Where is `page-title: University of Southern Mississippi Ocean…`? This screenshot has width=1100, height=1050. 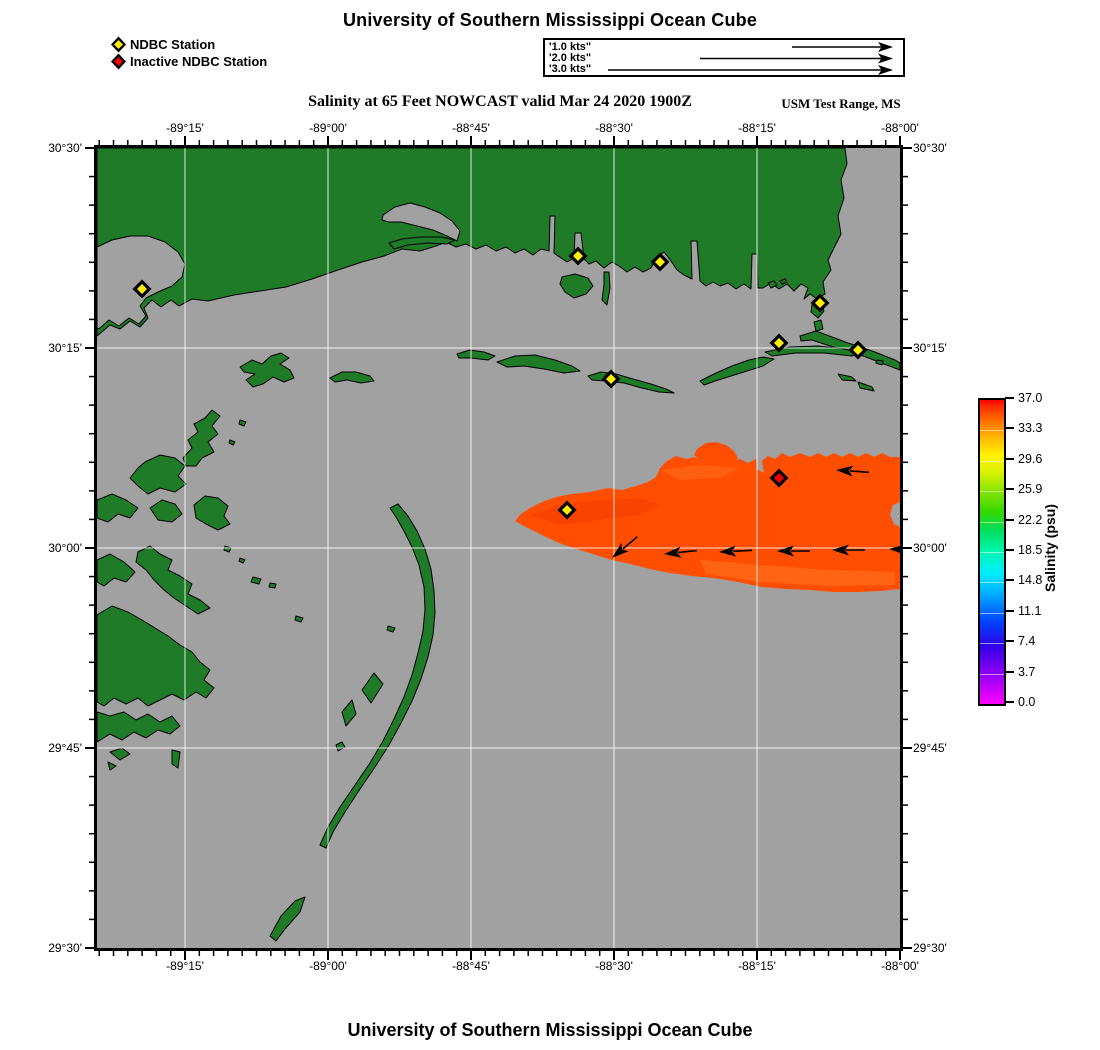
page-title: University of Southern Mississippi Ocean… is located at coordinates (550, 20).